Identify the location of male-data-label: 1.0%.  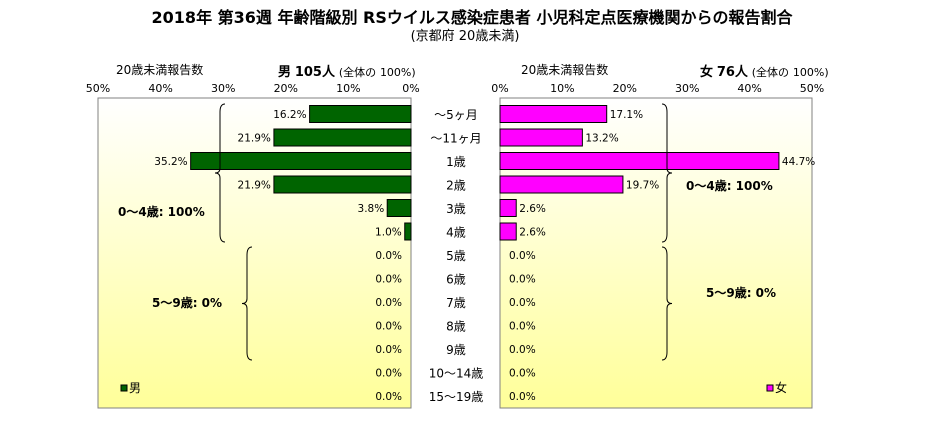
(388, 233).